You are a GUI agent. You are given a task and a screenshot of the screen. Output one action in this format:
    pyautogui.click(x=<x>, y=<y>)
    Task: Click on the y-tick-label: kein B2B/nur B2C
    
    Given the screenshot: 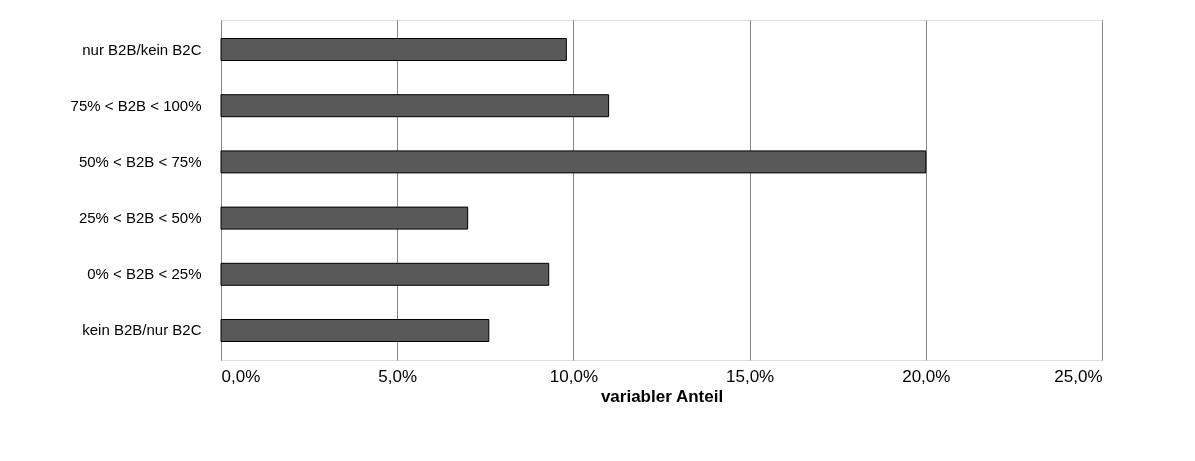 What is the action you would take?
    pyautogui.click(x=142, y=330)
    